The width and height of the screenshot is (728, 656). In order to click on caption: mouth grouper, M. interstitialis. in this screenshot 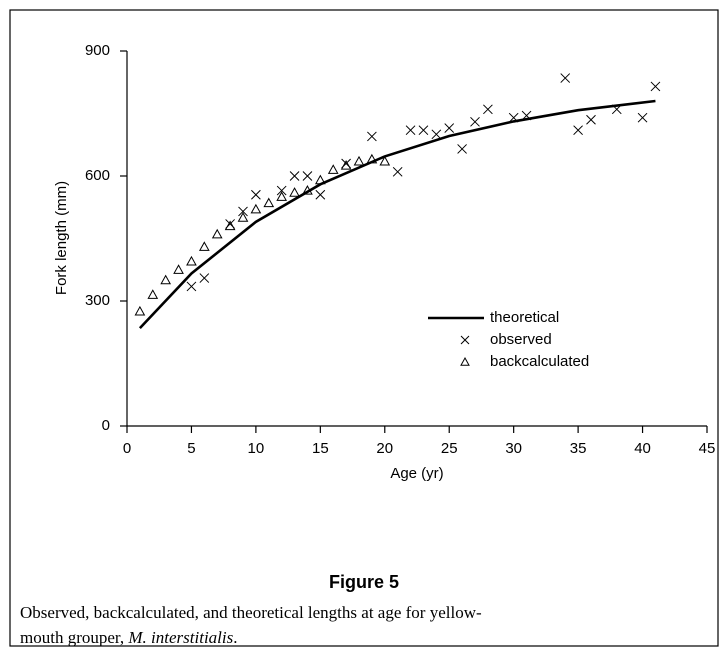, I will do `click(128, 637)`.